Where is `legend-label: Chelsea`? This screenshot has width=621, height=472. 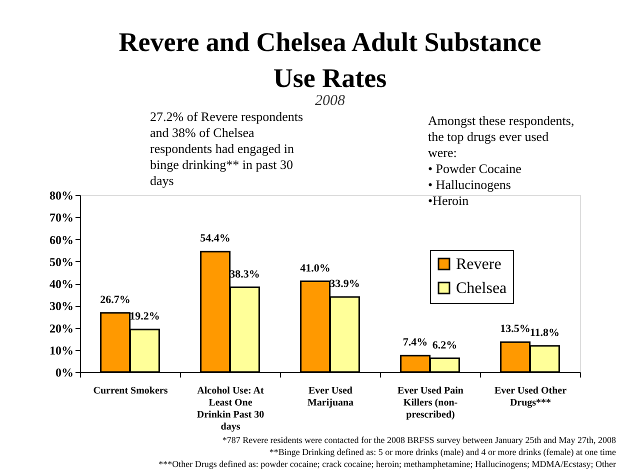
legend-label: Chelsea is located at coordinates (481, 288).